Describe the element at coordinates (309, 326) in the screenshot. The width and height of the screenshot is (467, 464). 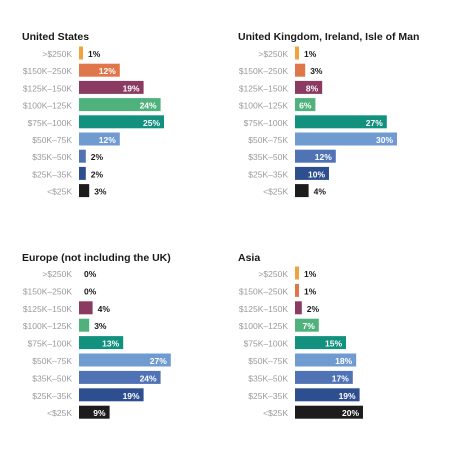
I see `data-label: 7%` at that location.